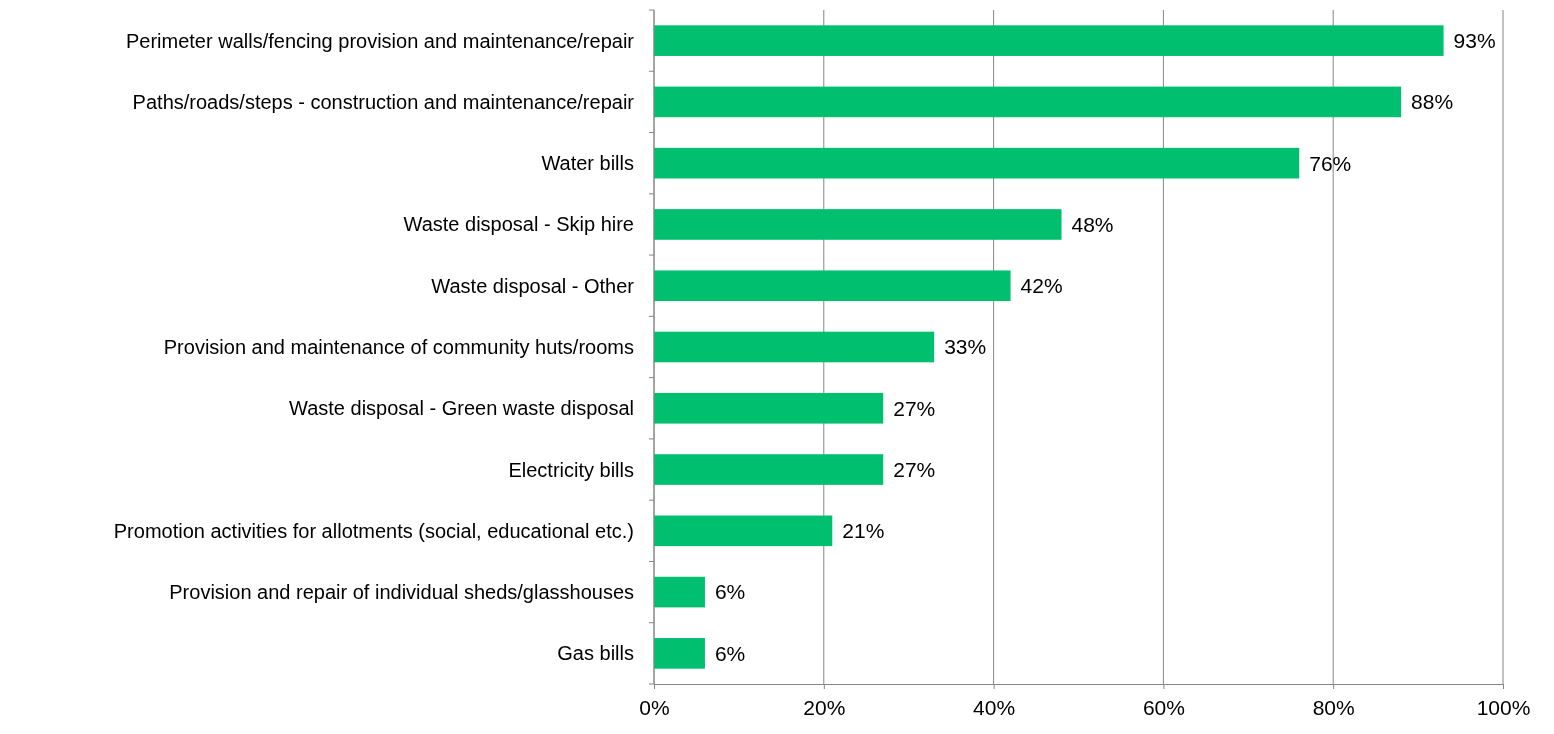 The image size is (1554, 734). I want to click on x-tick-label: 60%, so click(1163, 708).